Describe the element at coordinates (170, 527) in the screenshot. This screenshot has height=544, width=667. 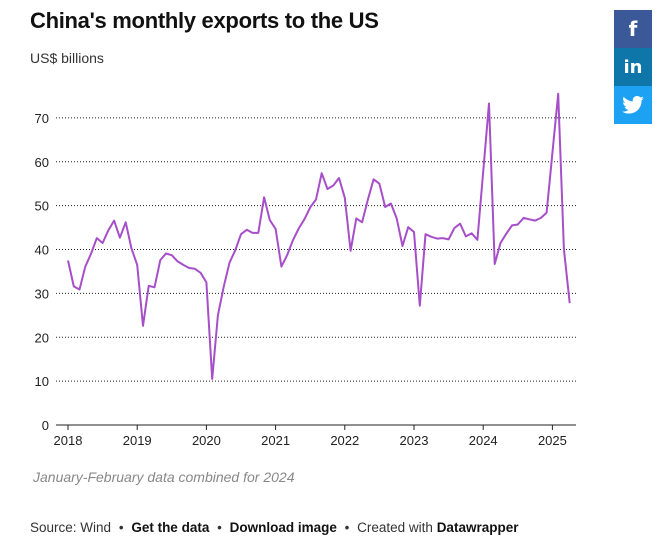
I see `get-data-link: Get the data` at that location.